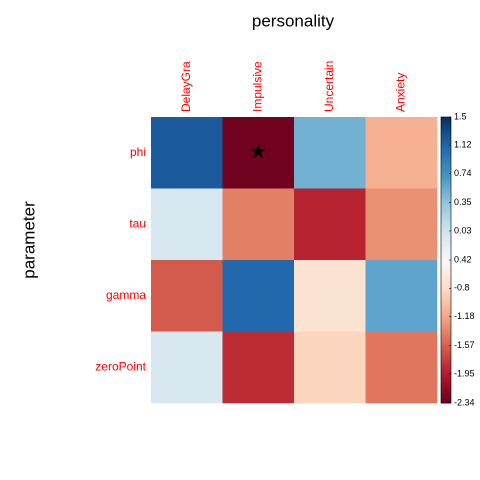 This screenshot has width=480, height=480. Describe the element at coordinates (28, 240) in the screenshot. I see `y-axis-title: parameter` at that location.